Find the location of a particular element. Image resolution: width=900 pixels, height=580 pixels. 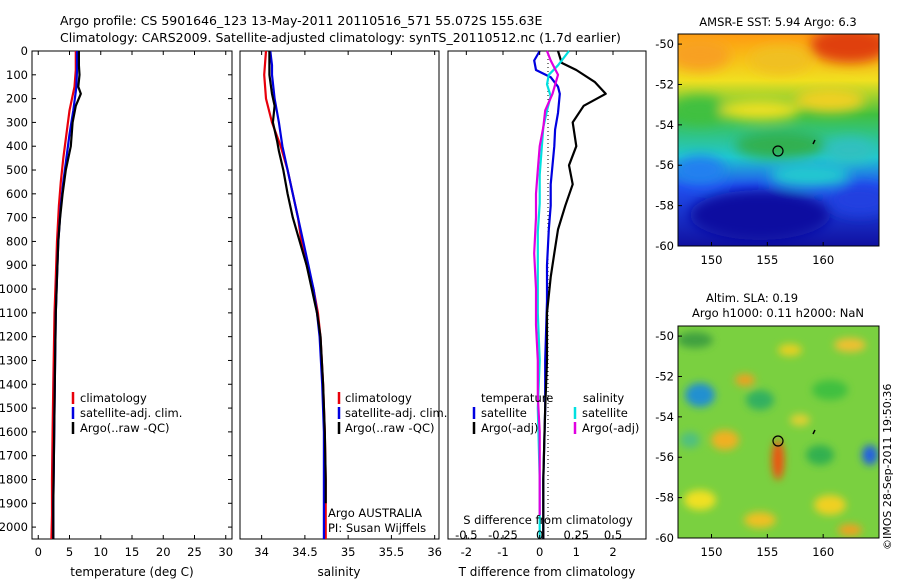

y-tick-label: 500 is located at coordinates (17, 170).